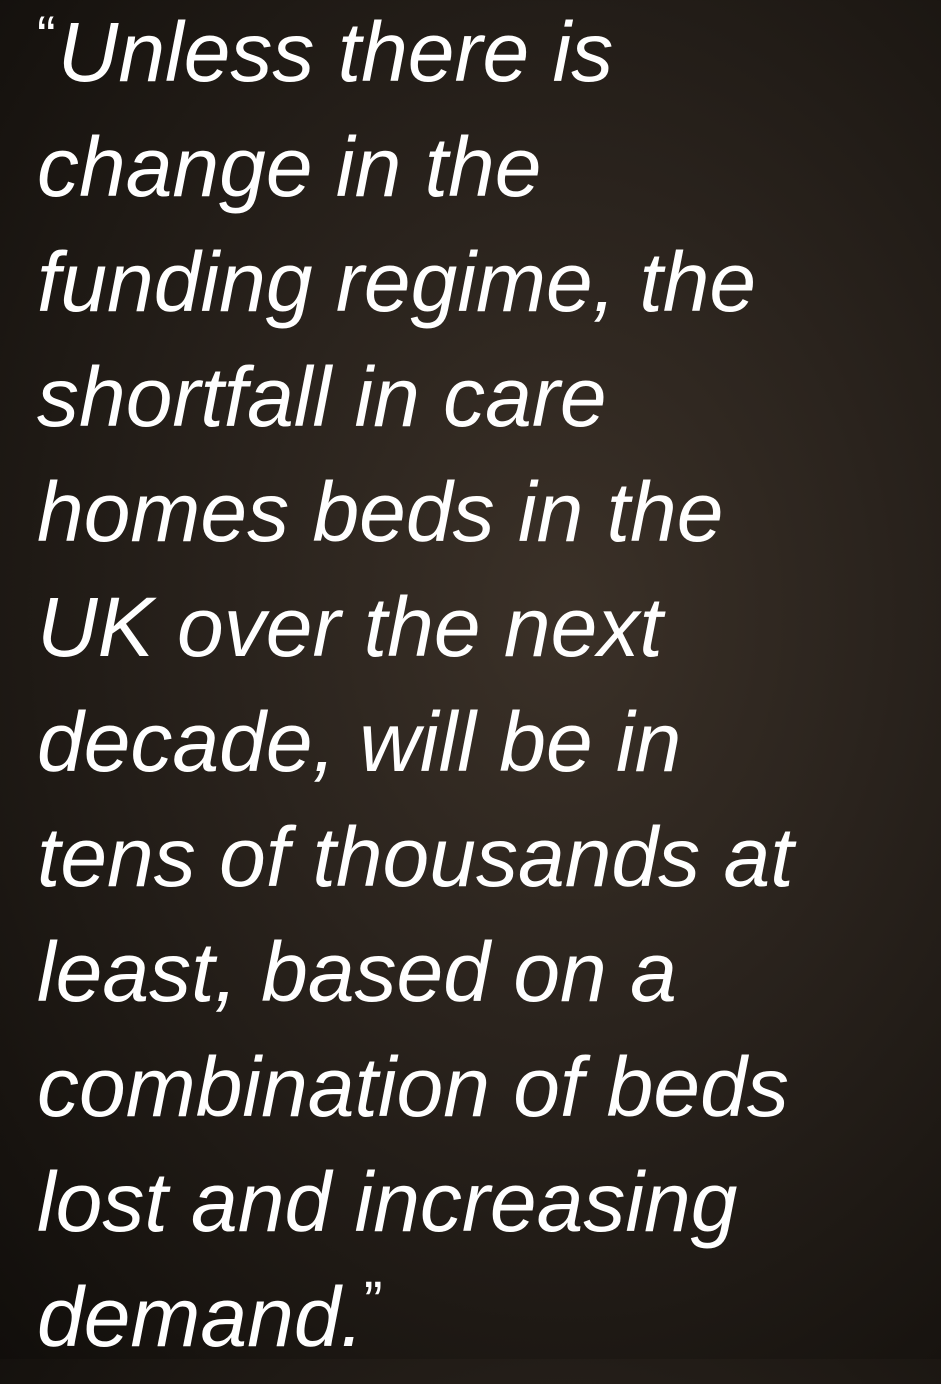 This screenshot has height=1384, width=941. I want to click on quote-text: homes beds in the, so click(380, 512).